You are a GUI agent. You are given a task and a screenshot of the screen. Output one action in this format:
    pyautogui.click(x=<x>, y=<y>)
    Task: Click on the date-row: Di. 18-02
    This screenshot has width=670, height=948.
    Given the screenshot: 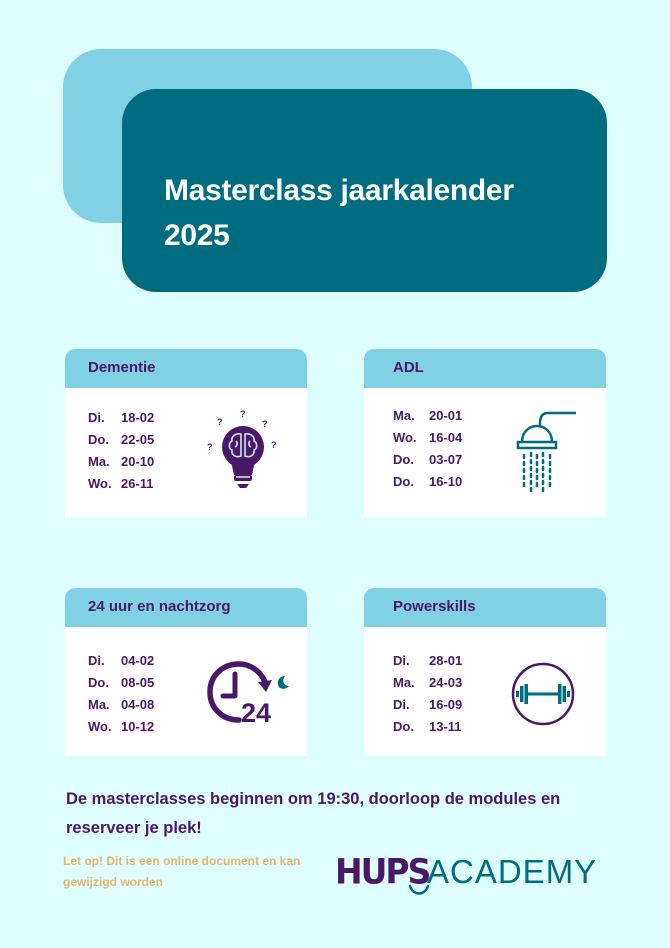 What is the action you would take?
    pyautogui.click(x=121, y=418)
    